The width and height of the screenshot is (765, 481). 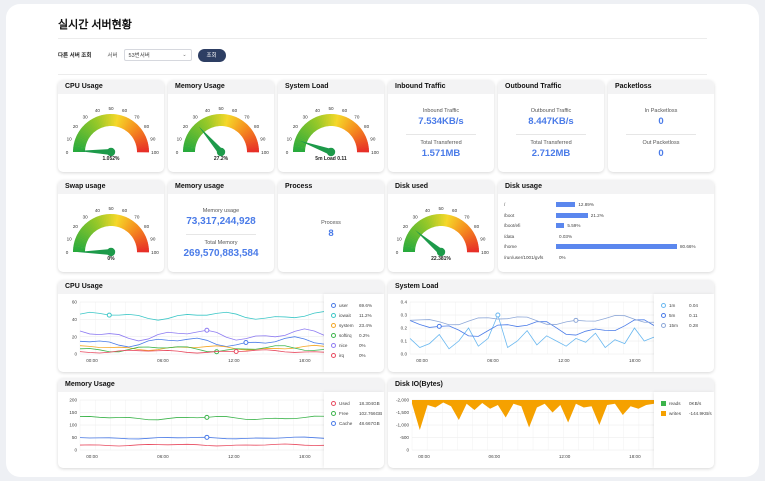 I want to click on x-tick-label: 12:00, so click(x=234, y=360).